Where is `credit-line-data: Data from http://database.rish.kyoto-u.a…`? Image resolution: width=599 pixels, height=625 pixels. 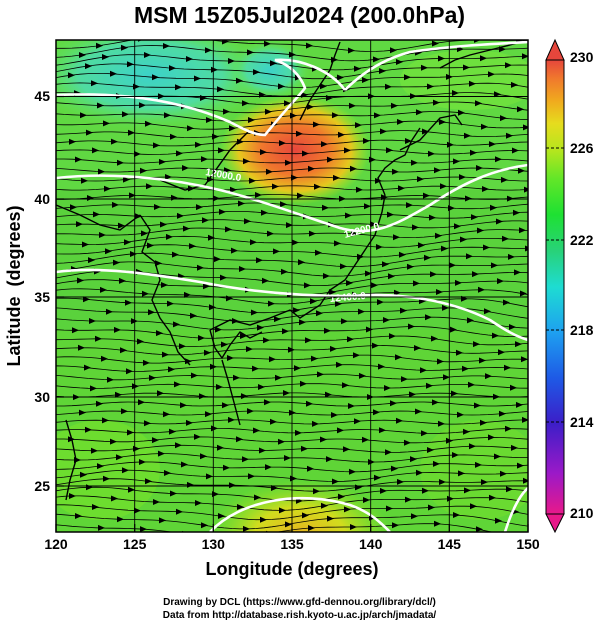 credit-line-data: Data from http://database.rish.kyoto-u.a… is located at coordinates (299, 615).